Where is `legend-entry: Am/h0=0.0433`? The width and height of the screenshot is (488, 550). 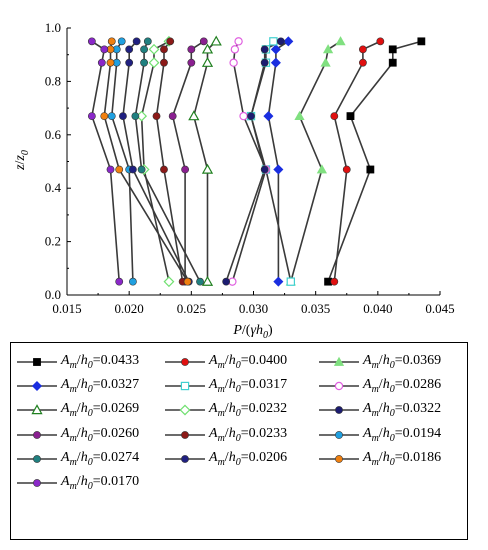 legend-entry: Am/h0=0.0433 is located at coordinates (77, 362).